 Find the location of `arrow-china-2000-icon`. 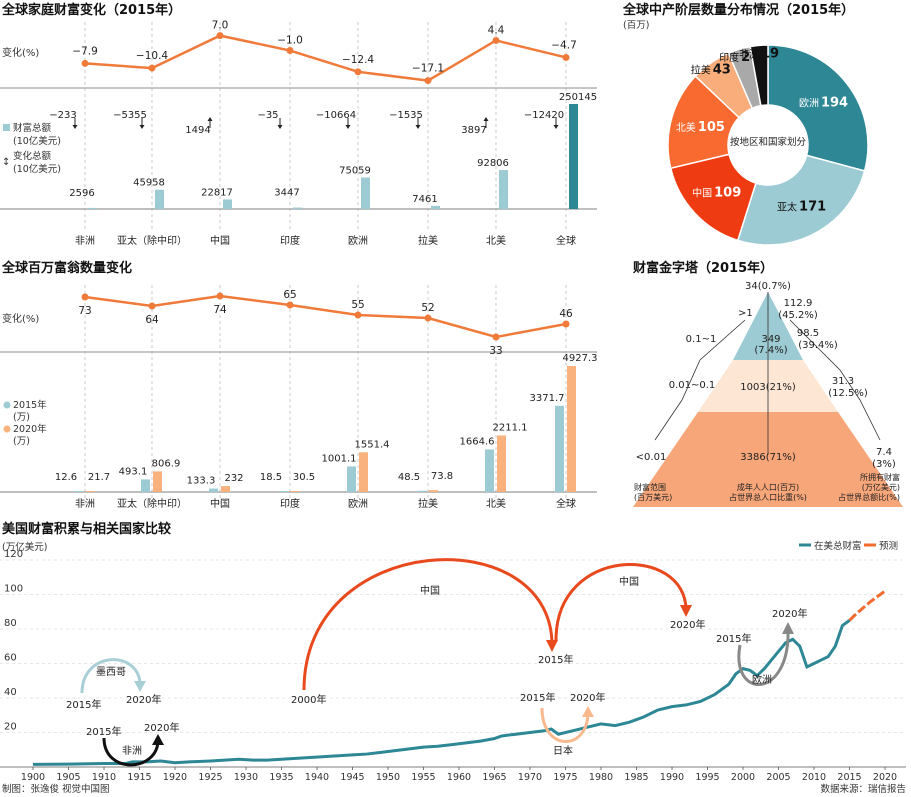

arrow-china-2000-icon is located at coordinates (552, 646).